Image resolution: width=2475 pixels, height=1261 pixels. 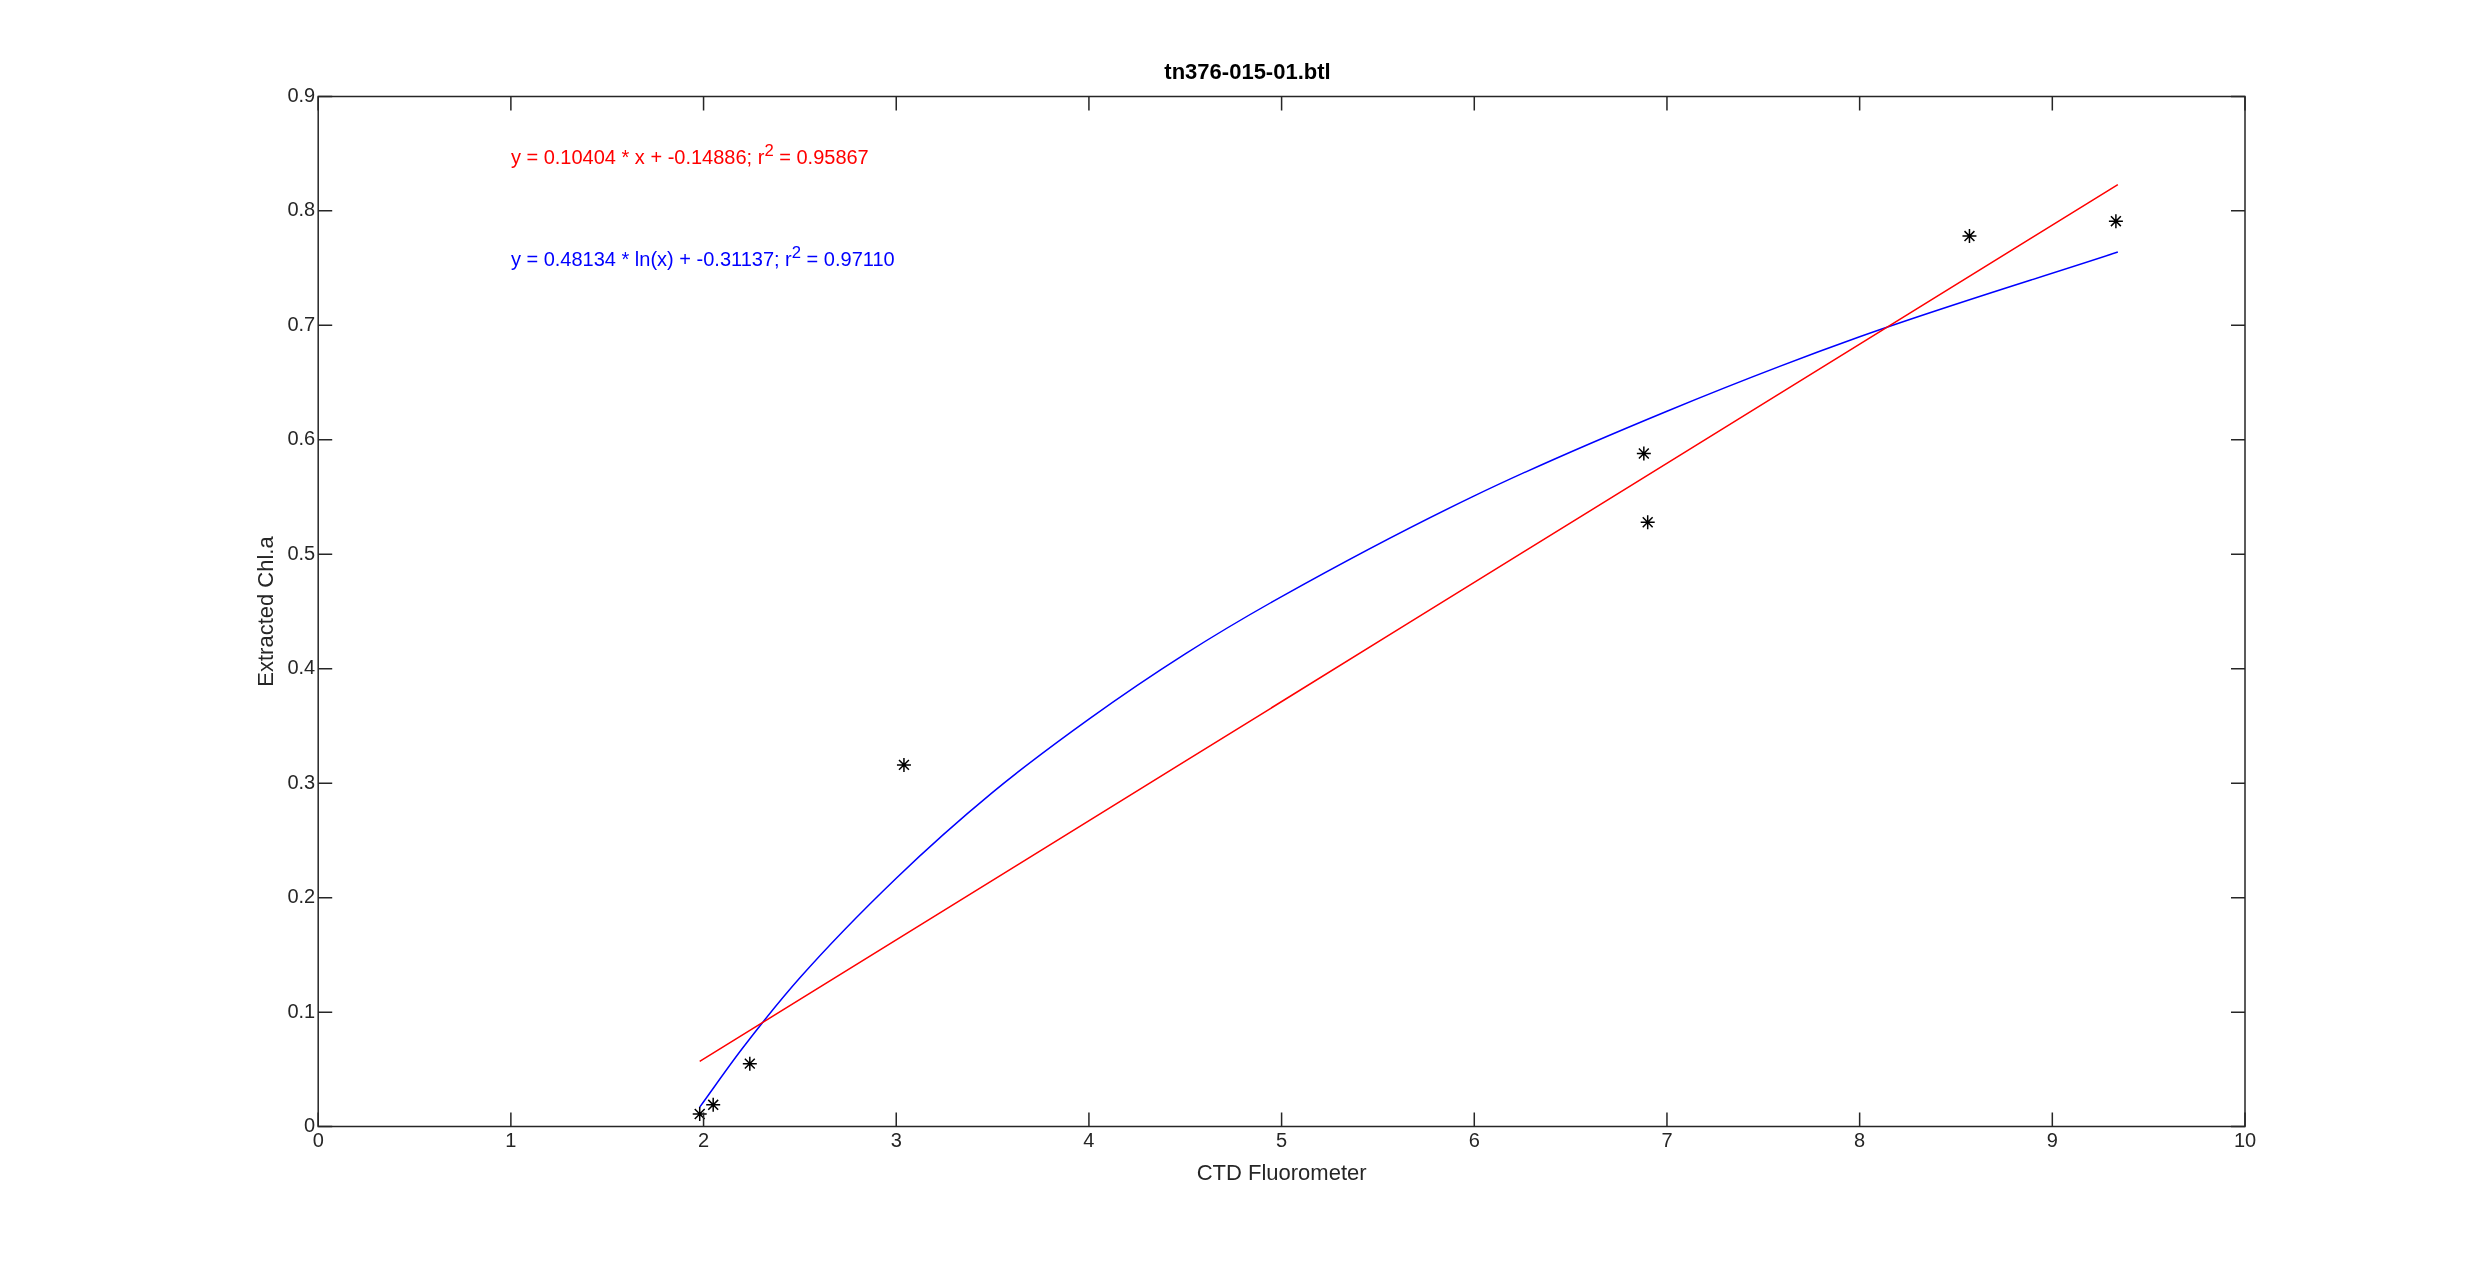 What do you see at coordinates (2052, 1140) in the screenshot?
I see `x-tick-label: 9` at bounding box center [2052, 1140].